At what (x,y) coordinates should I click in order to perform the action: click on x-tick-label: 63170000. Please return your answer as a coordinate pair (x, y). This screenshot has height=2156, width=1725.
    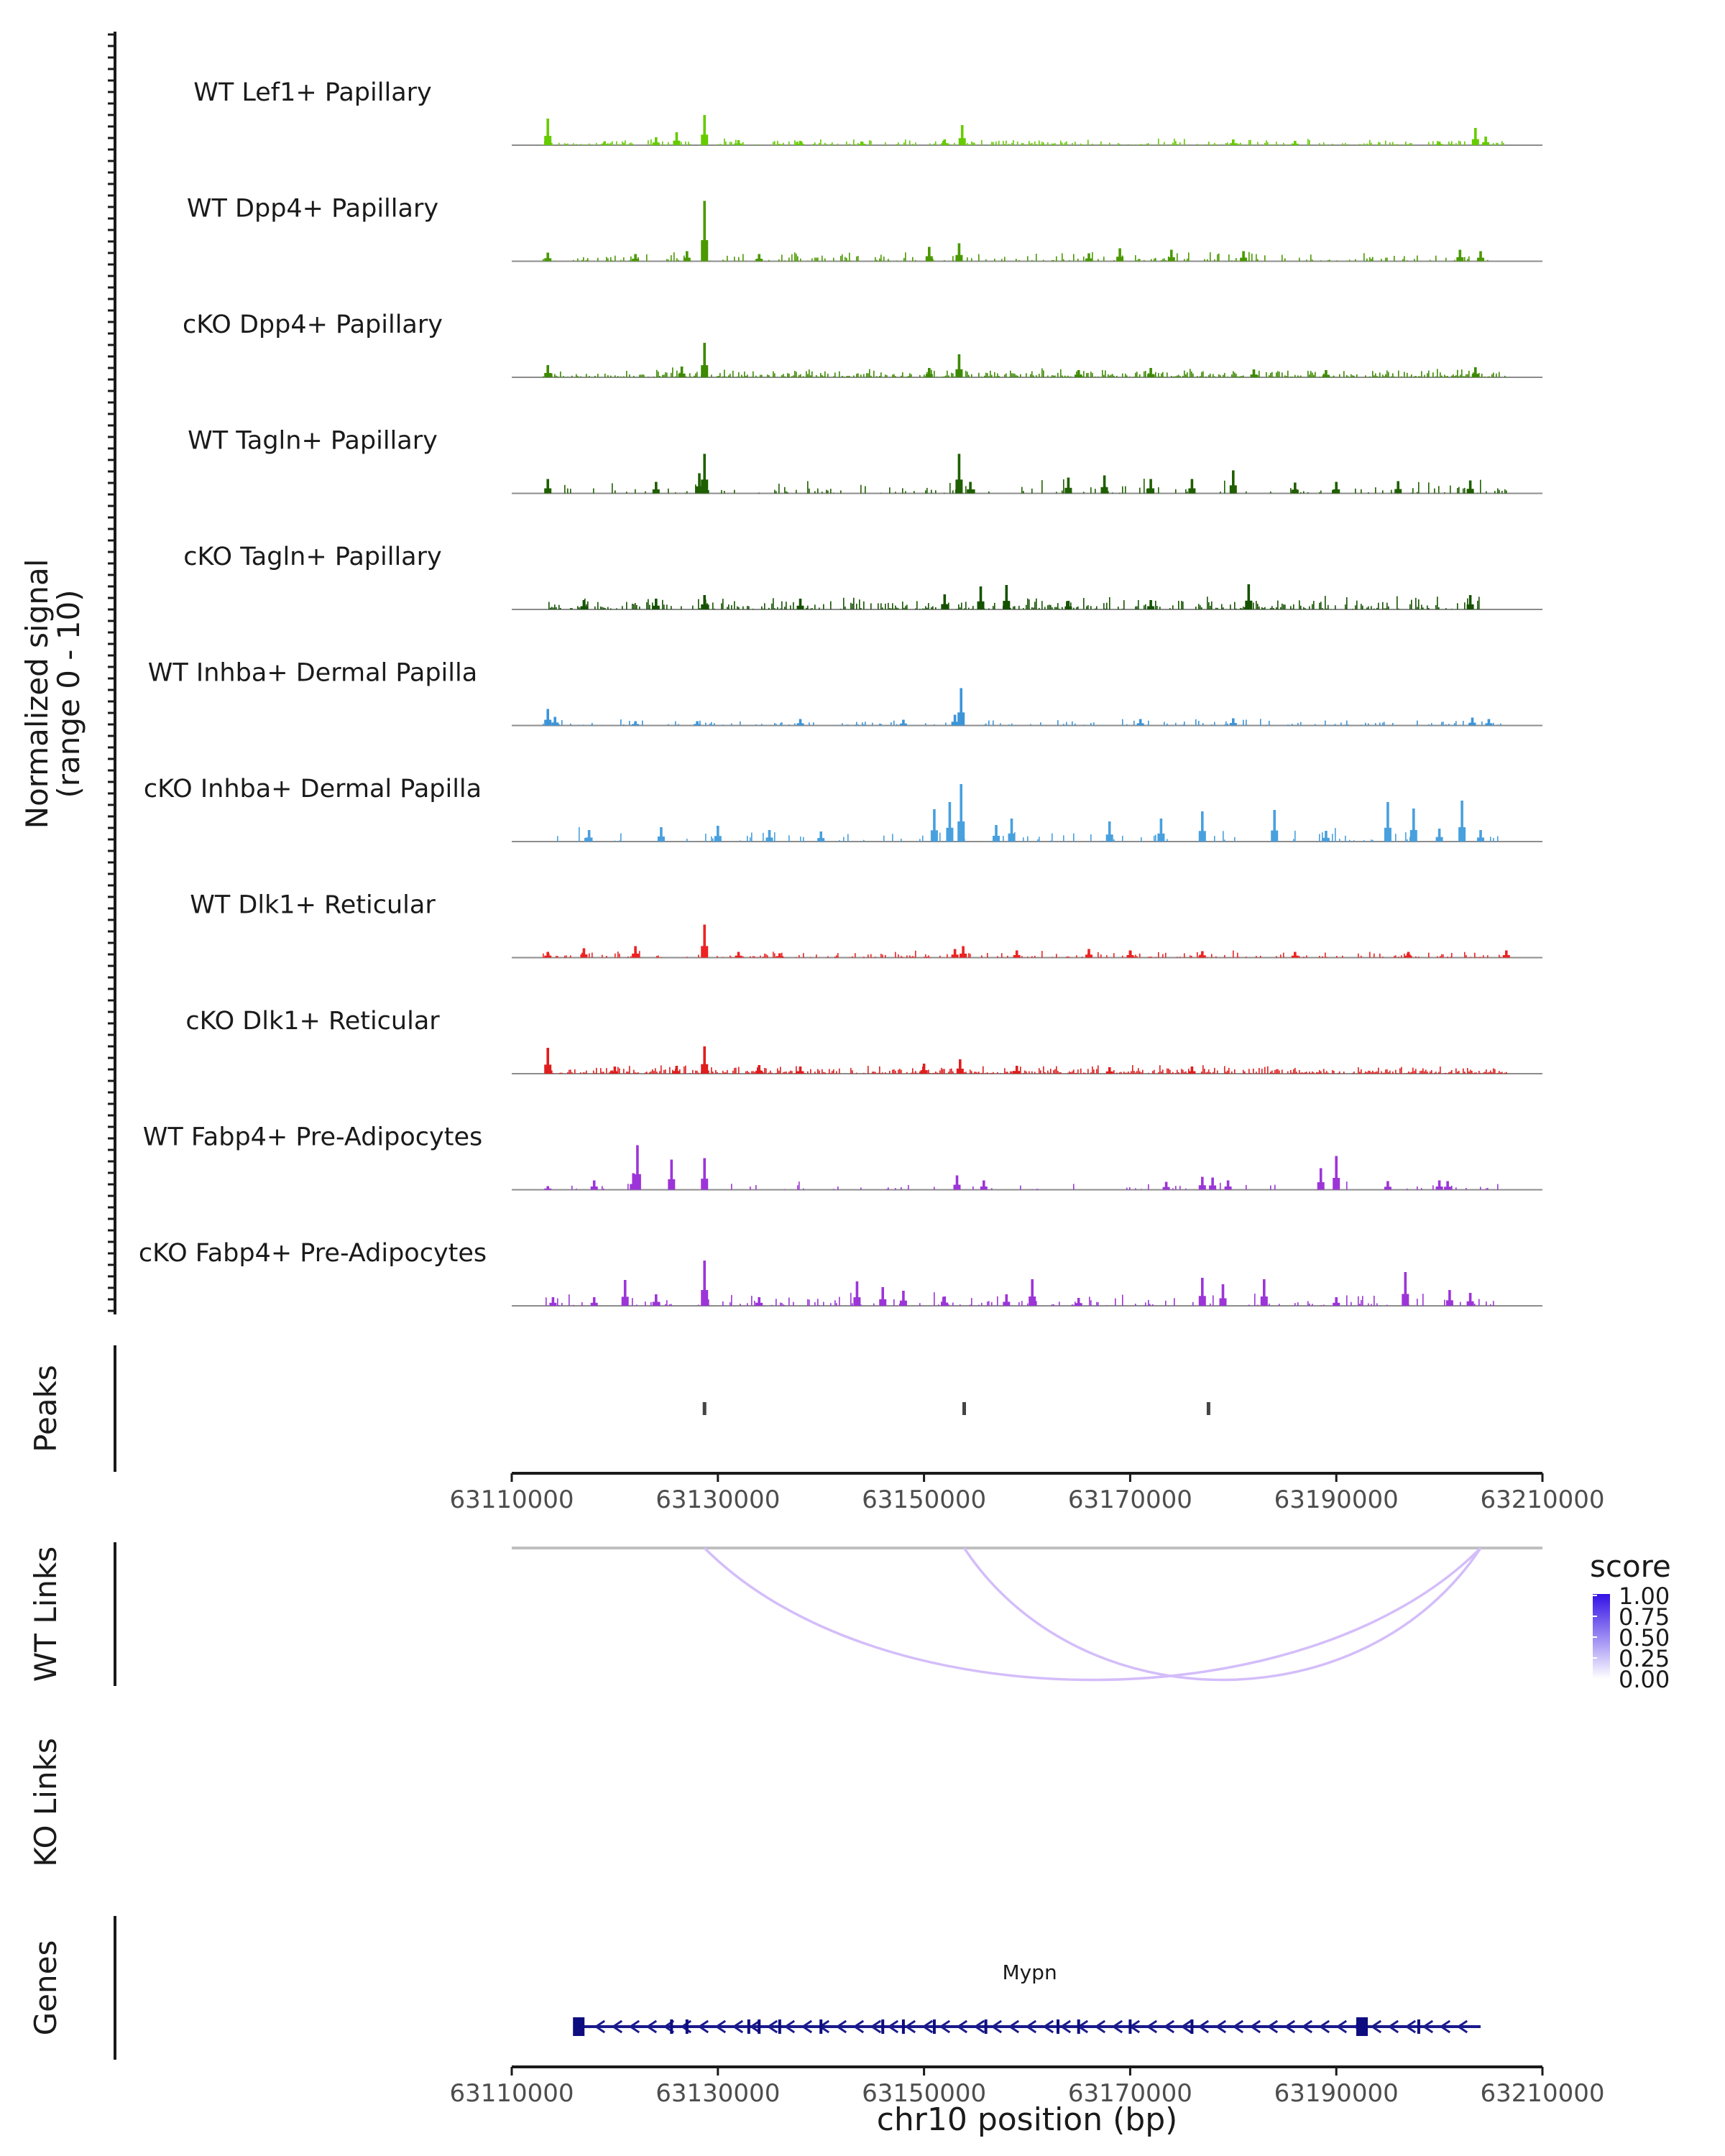
    Looking at the image, I should click on (1130, 1499).